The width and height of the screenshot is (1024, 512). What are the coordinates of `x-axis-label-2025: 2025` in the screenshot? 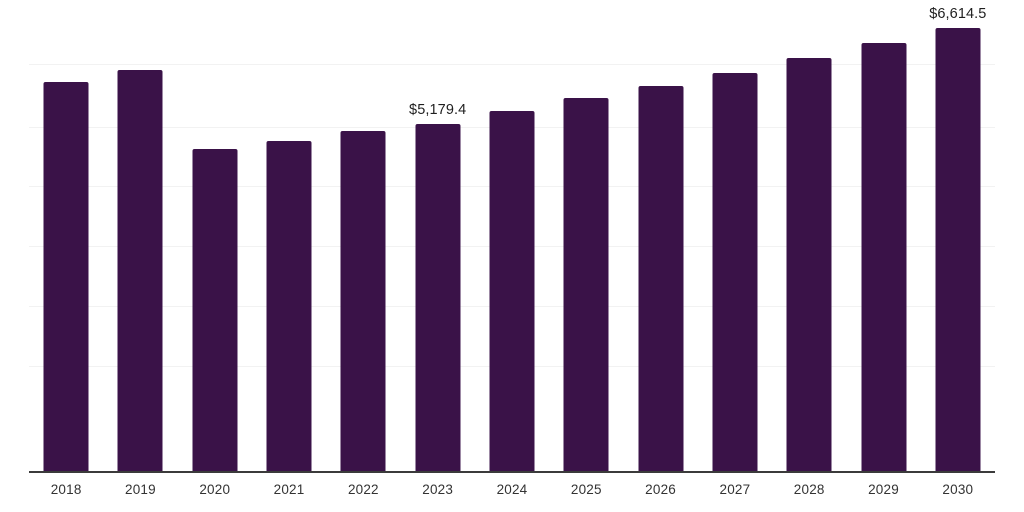 It's located at (586, 489).